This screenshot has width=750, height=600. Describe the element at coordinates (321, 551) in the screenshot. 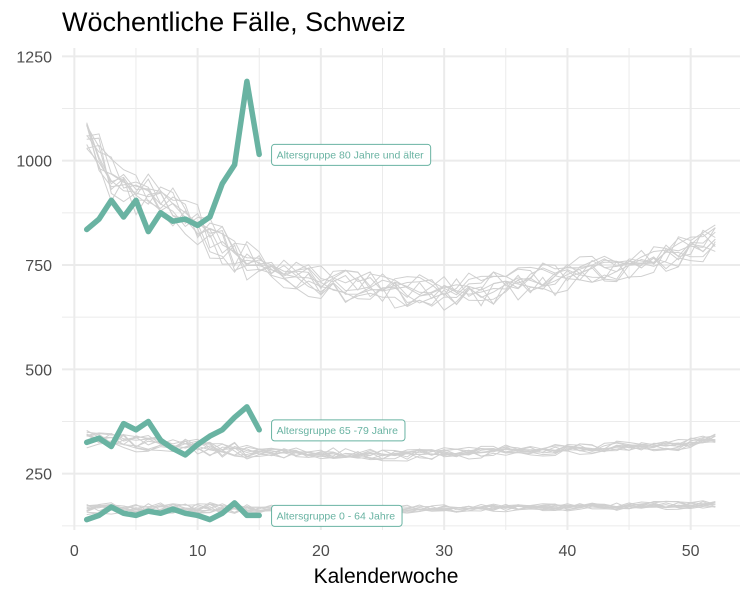

I see `x-tick-label: 20` at that location.